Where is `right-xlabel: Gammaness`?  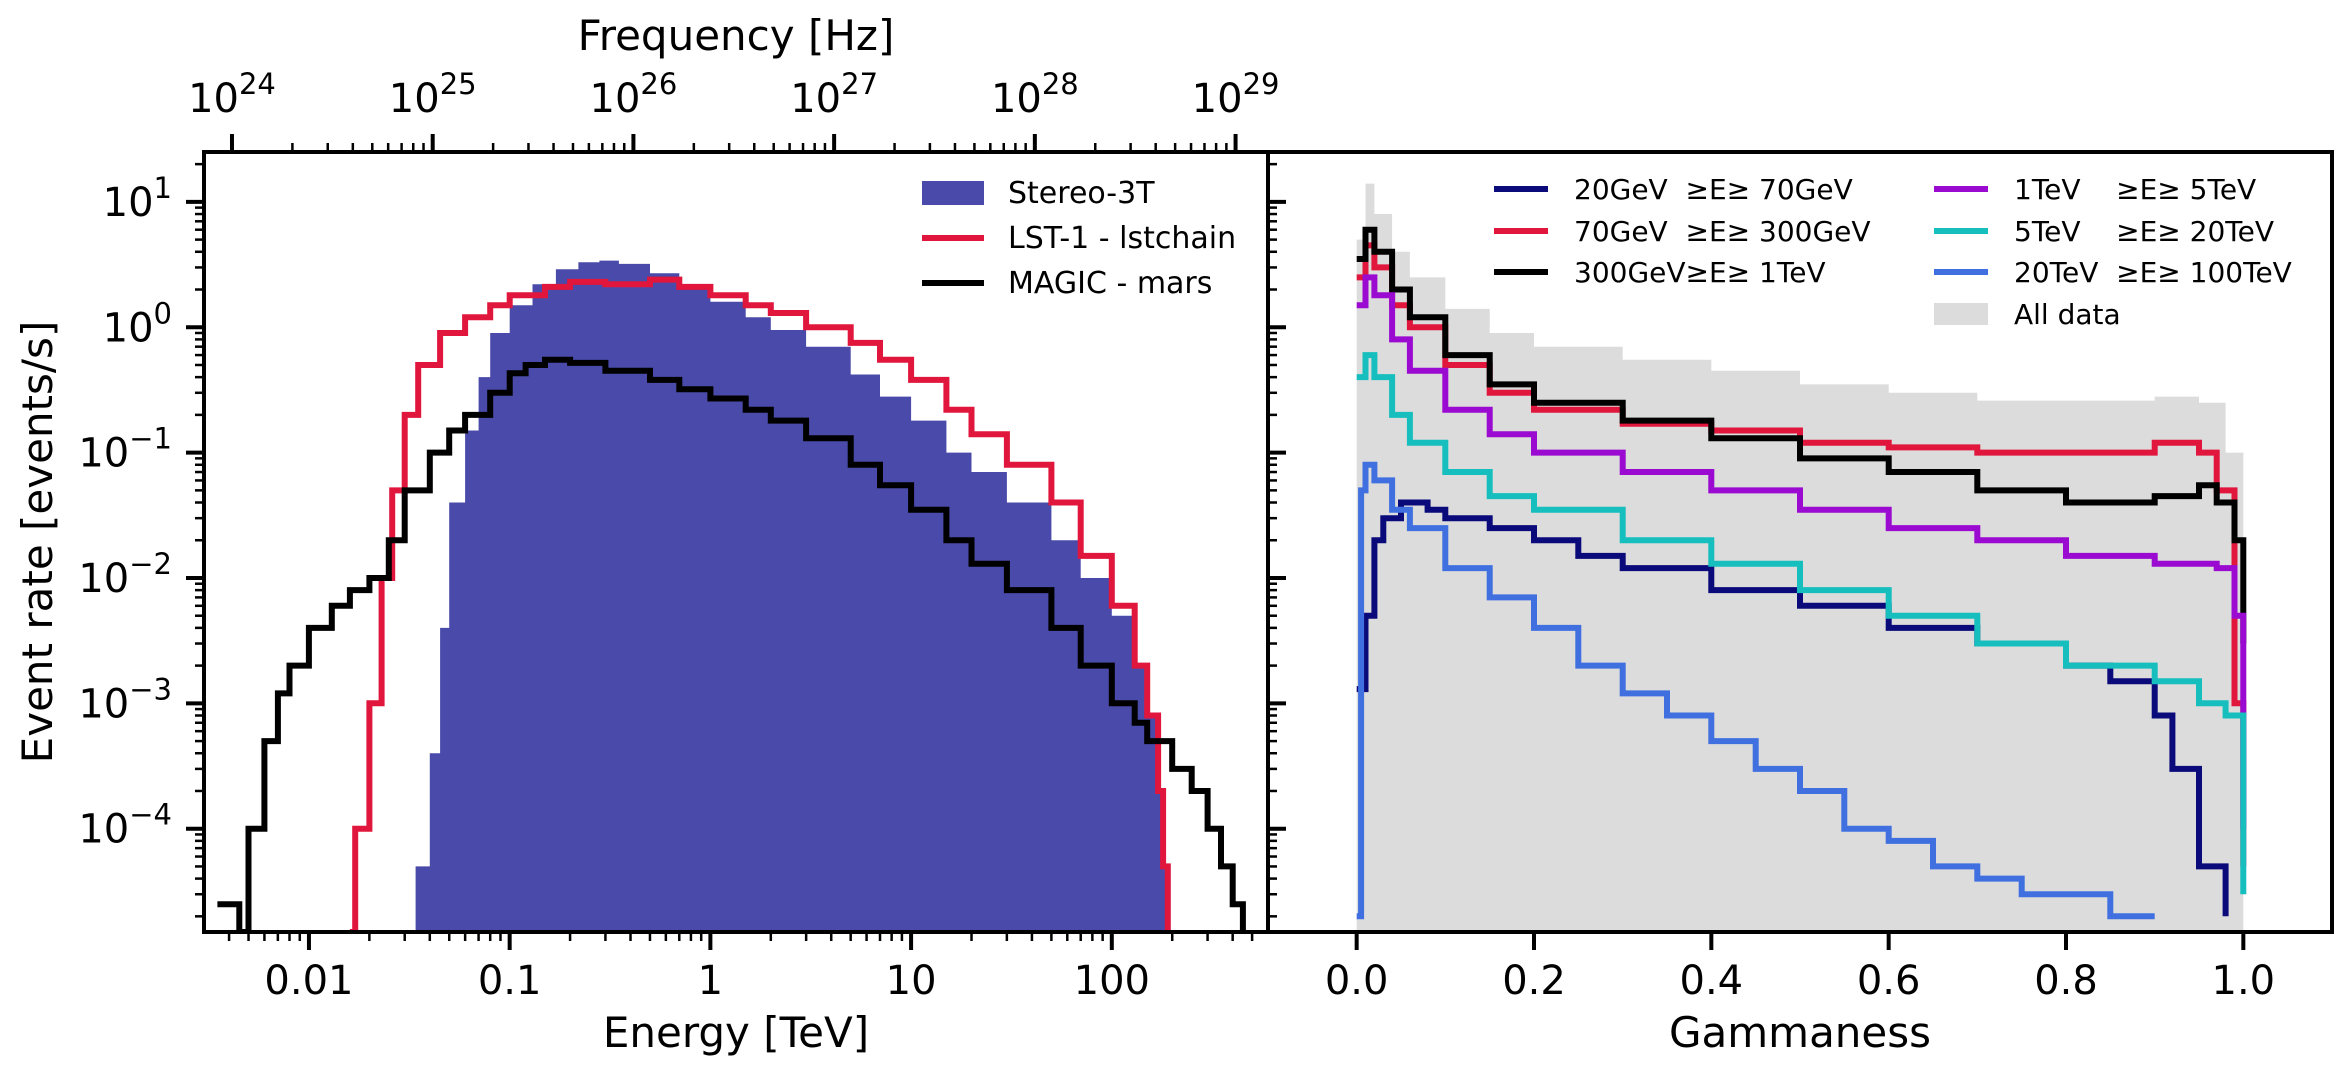
right-xlabel: Gammaness is located at coordinates (1800, 1032).